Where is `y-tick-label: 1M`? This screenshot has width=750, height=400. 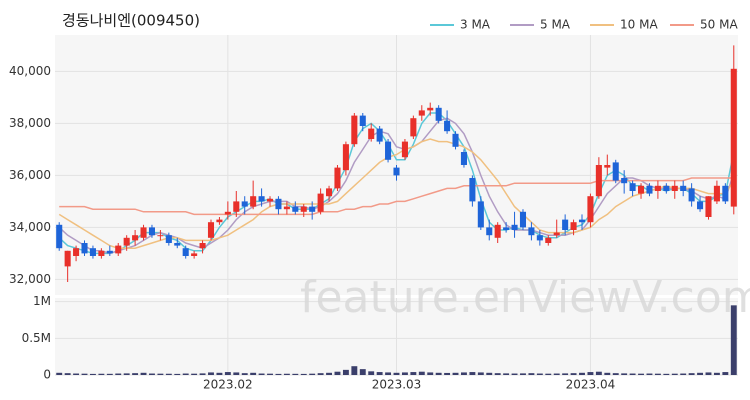
y-tick-label: 1M is located at coordinates (42, 301).